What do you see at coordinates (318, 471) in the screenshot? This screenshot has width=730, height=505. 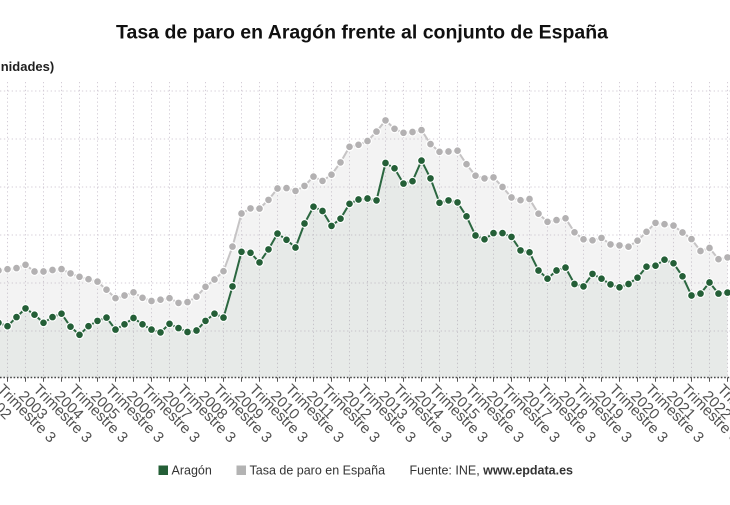 I see `svg-text: Tasa de paro en España` at bounding box center [318, 471].